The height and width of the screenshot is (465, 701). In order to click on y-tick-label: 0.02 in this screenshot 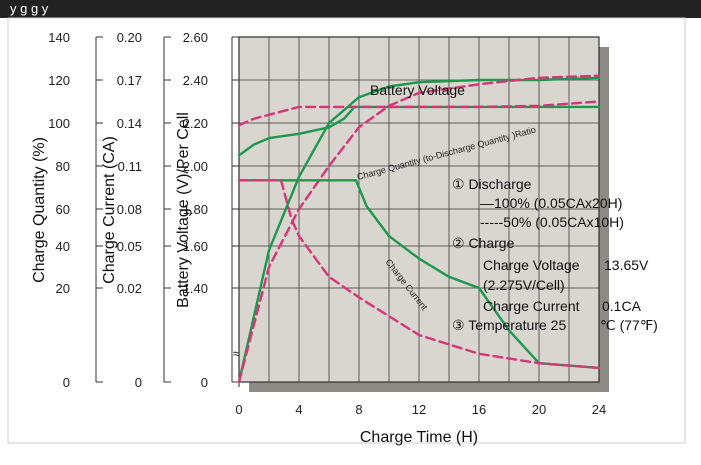, I will do `click(129, 288)`.